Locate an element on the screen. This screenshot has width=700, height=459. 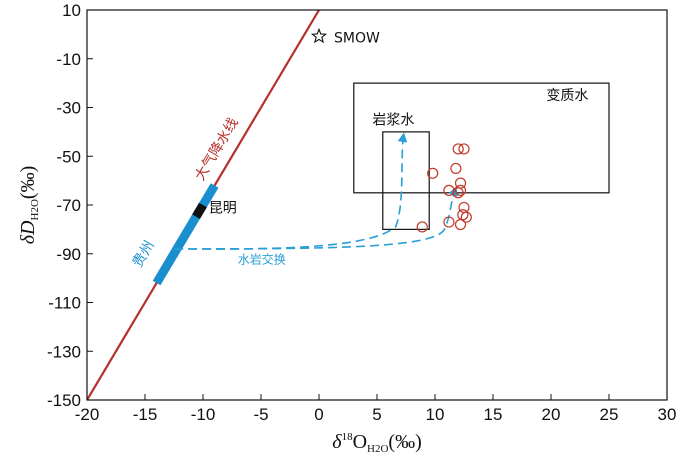
y-tick-label: -70 is located at coordinates (68, 205).